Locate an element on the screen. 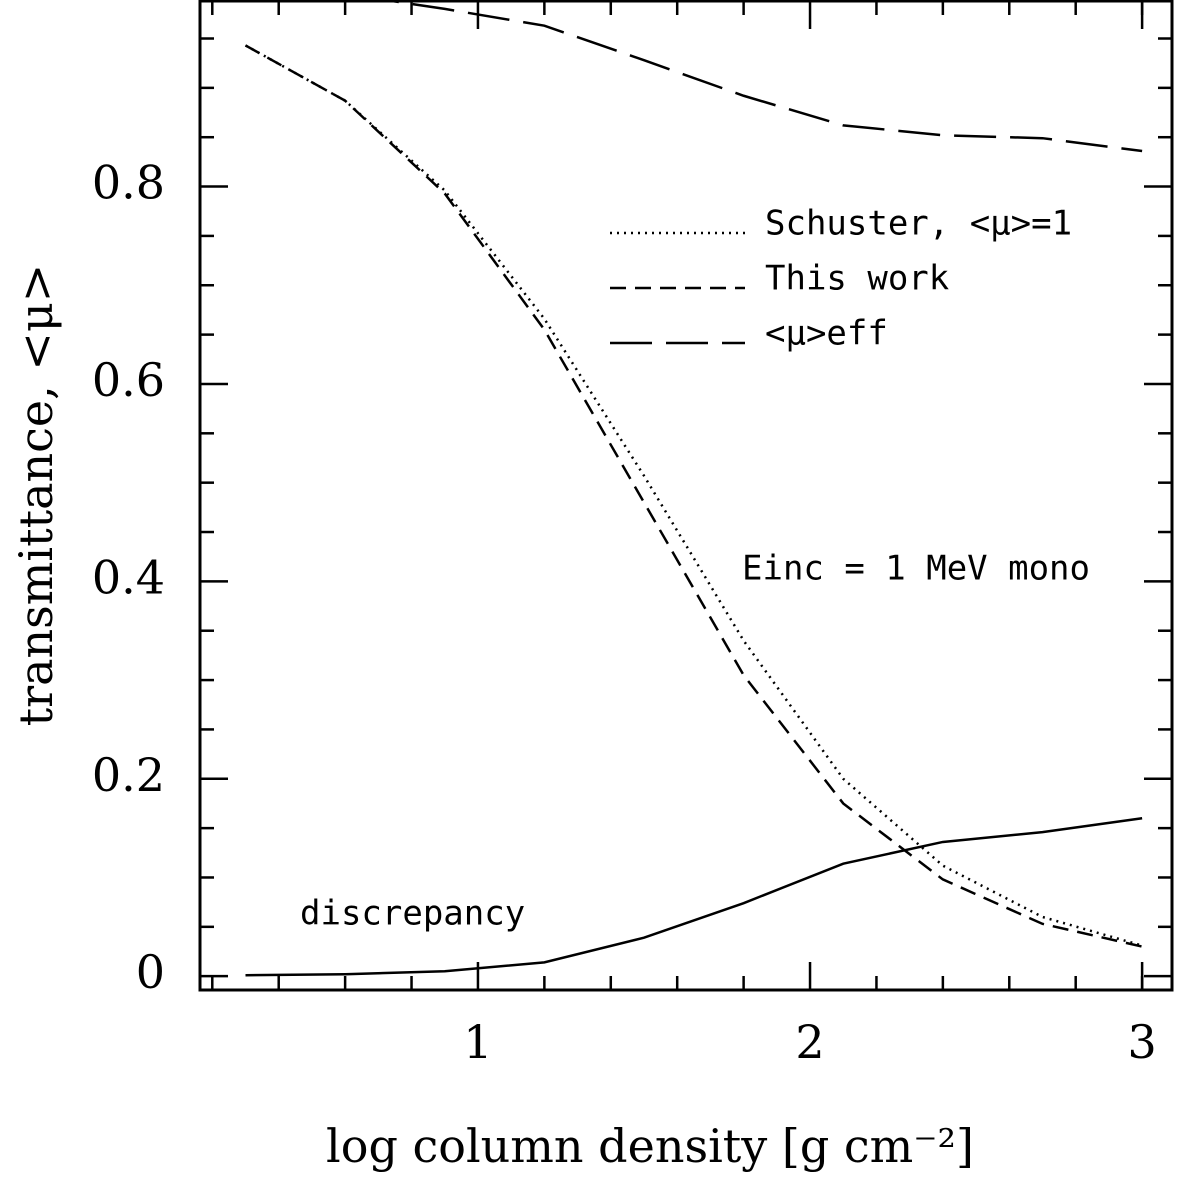 The height and width of the screenshot is (1183, 1189). y-tick-label: 0.6 is located at coordinates (128, 380).